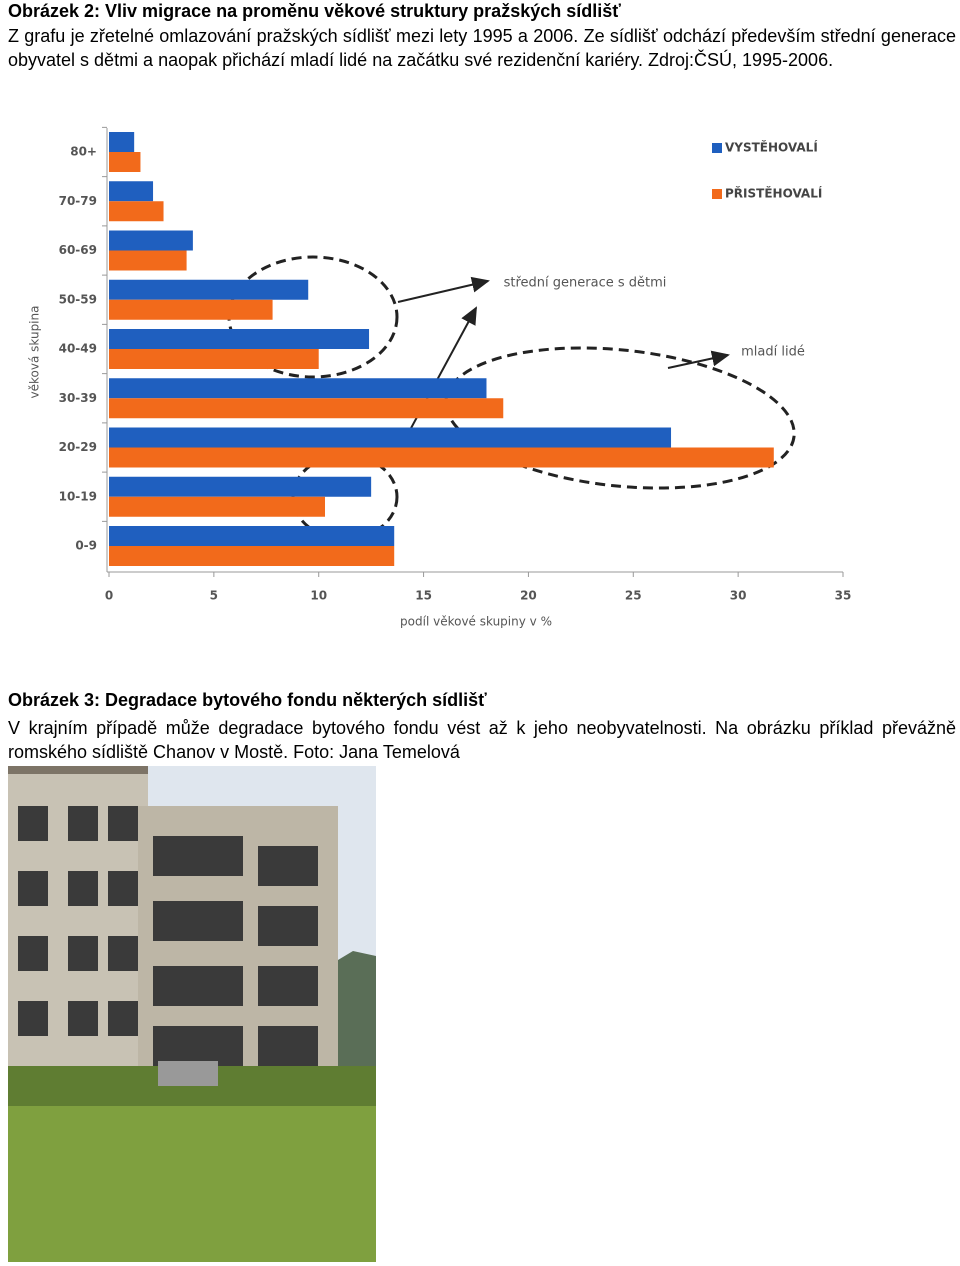 The height and width of the screenshot is (1266, 960). I want to click on y-tick-label: 50-59, so click(78, 299).